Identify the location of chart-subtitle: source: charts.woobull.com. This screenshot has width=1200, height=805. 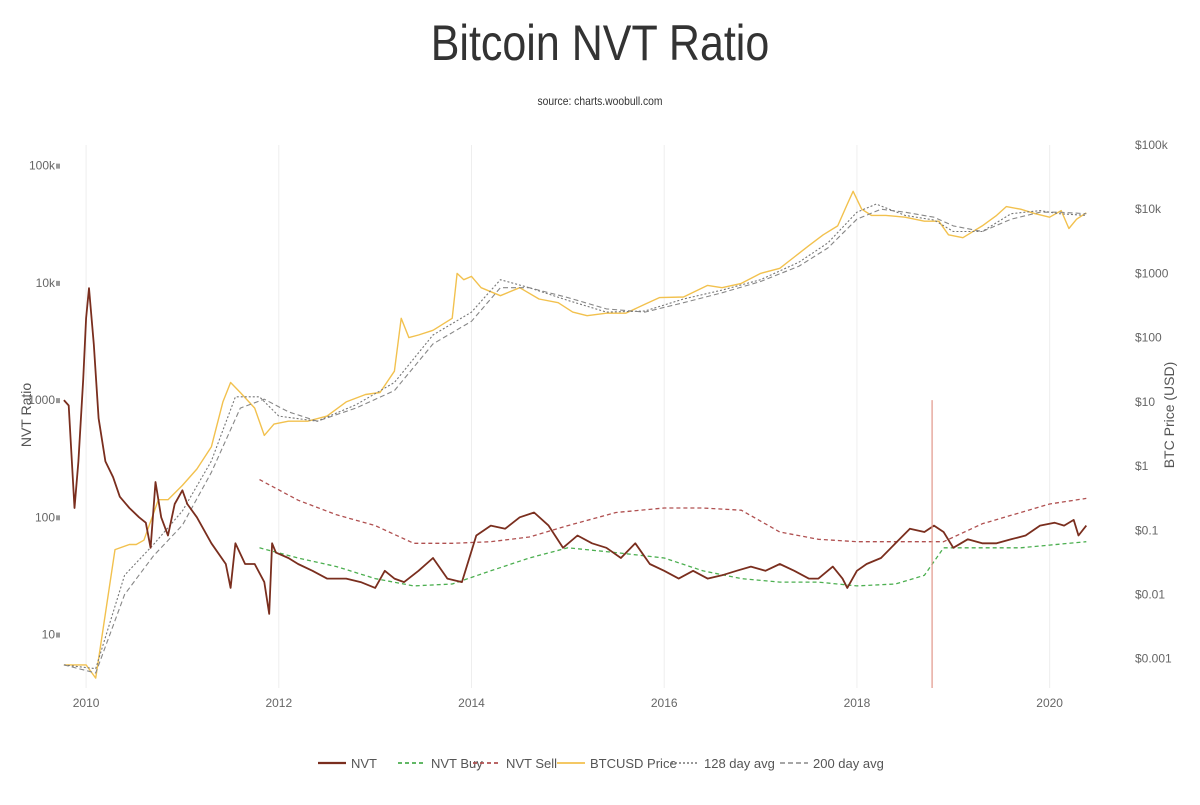
(600, 101).